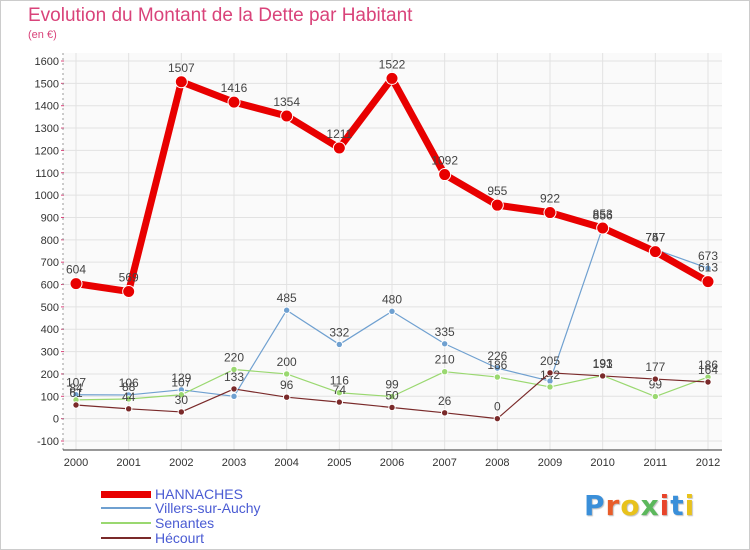 The width and height of the screenshot is (750, 550). What do you see at coordinates (185, 523) in the screenshot?
I see `legend-label: Senantes` at bounding box center [185, 523].